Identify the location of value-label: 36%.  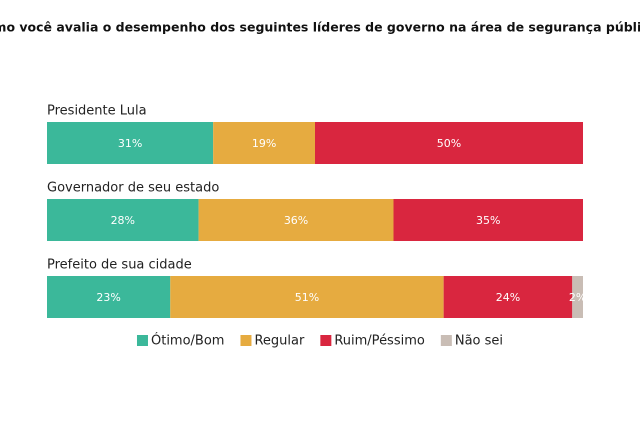
(296, 220).